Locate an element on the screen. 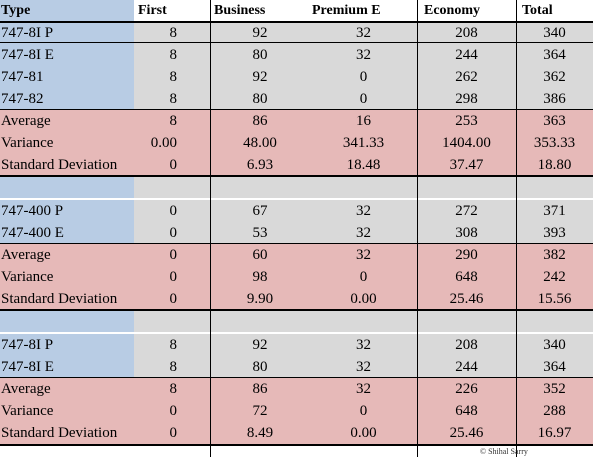  business-value: 92 is located at coordinates (260, 345).